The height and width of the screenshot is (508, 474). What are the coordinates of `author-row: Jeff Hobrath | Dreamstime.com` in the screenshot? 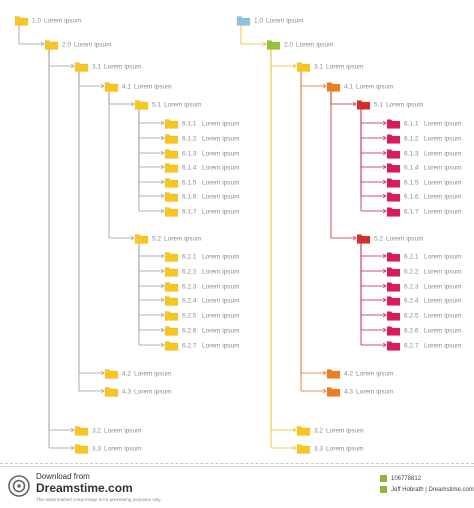 It's located at (427, 489).